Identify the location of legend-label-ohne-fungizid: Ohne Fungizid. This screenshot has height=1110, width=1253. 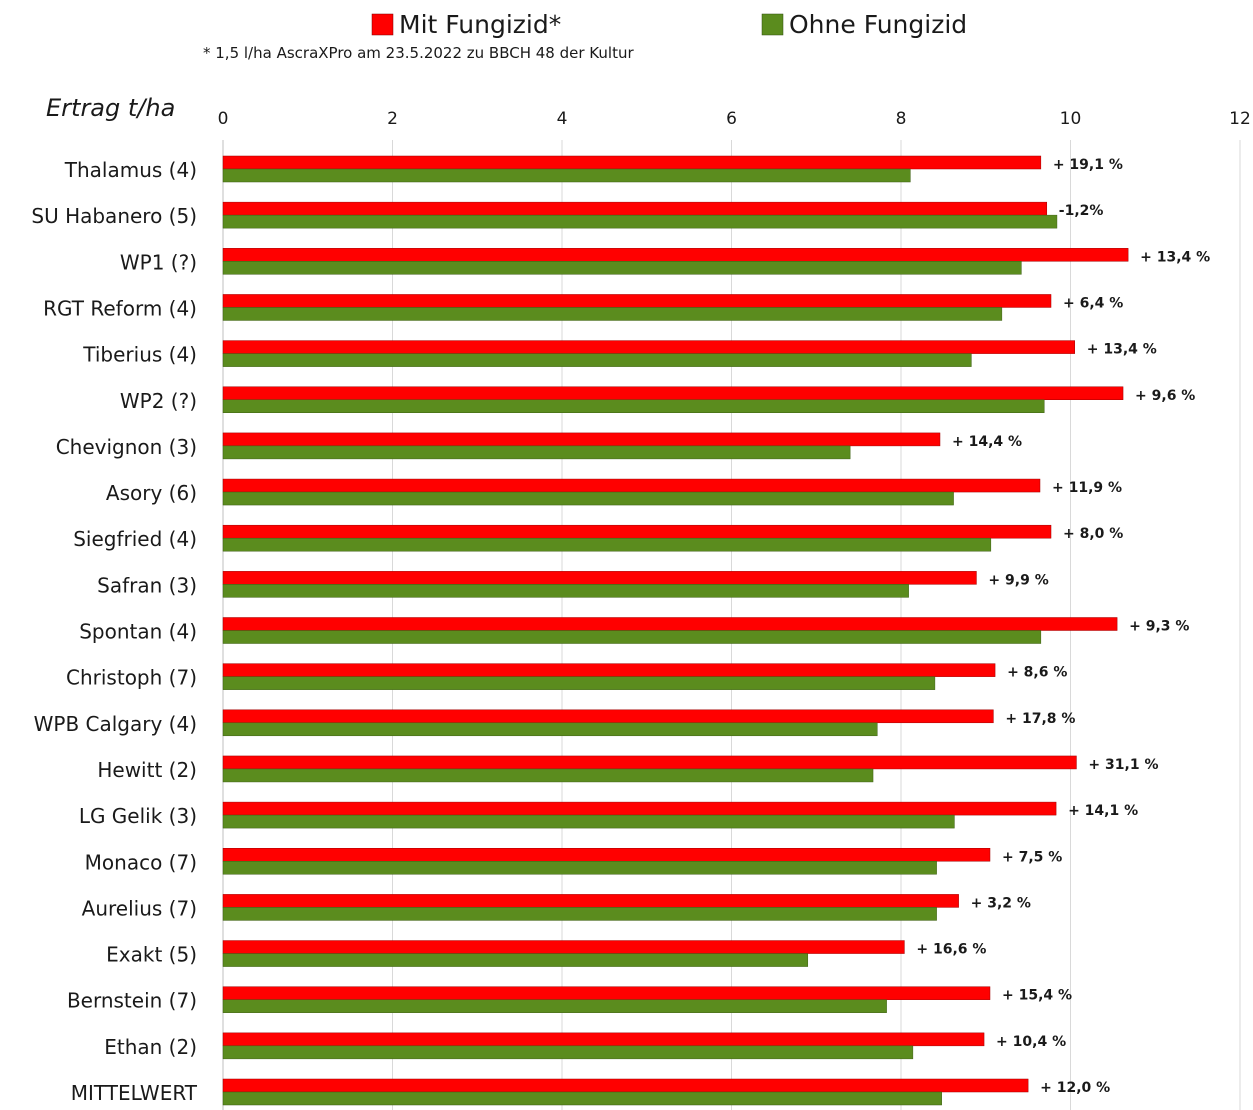
(878, 24).